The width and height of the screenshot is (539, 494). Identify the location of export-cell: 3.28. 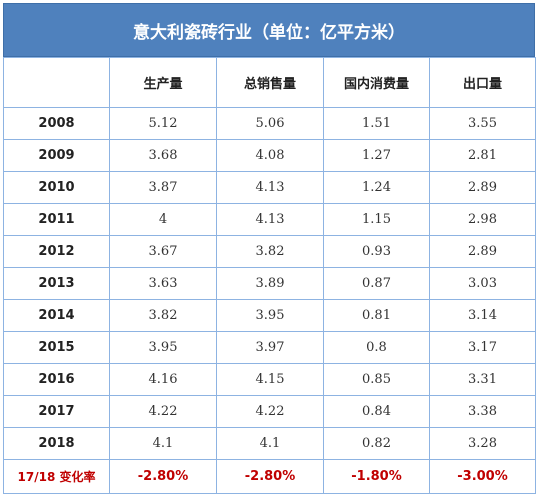
(482, 443).